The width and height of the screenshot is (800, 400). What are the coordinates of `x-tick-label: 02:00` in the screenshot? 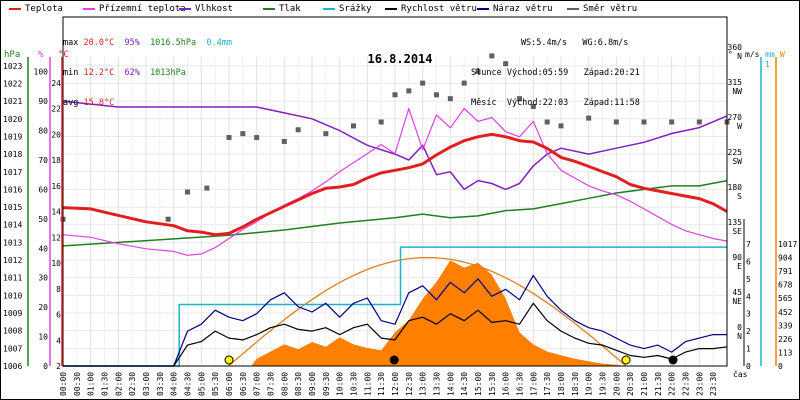 It's located at (118, 384).